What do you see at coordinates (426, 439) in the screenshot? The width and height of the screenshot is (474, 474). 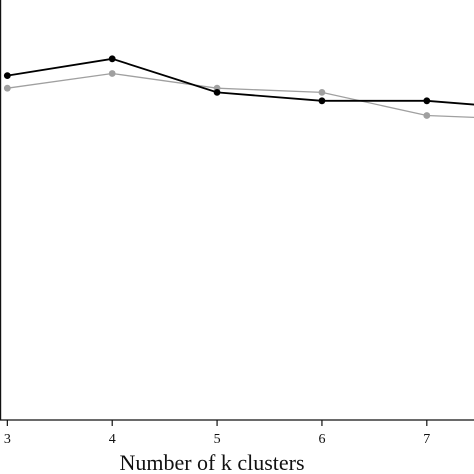 I see `x-tick-label: 7` at bounding box center [426, 439].